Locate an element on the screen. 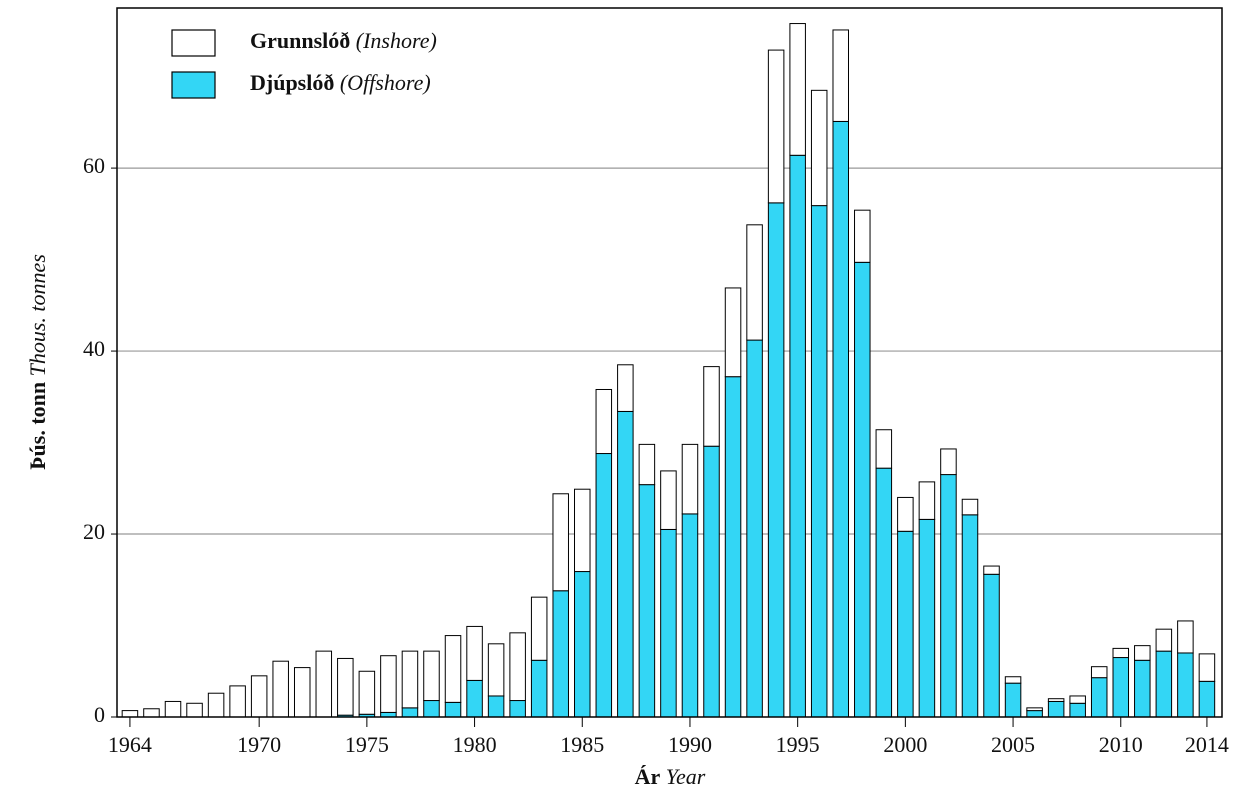 This screenshot has width=1243, height=797. legend-name-en: (Offshore) is located at coordinates (385, 82).